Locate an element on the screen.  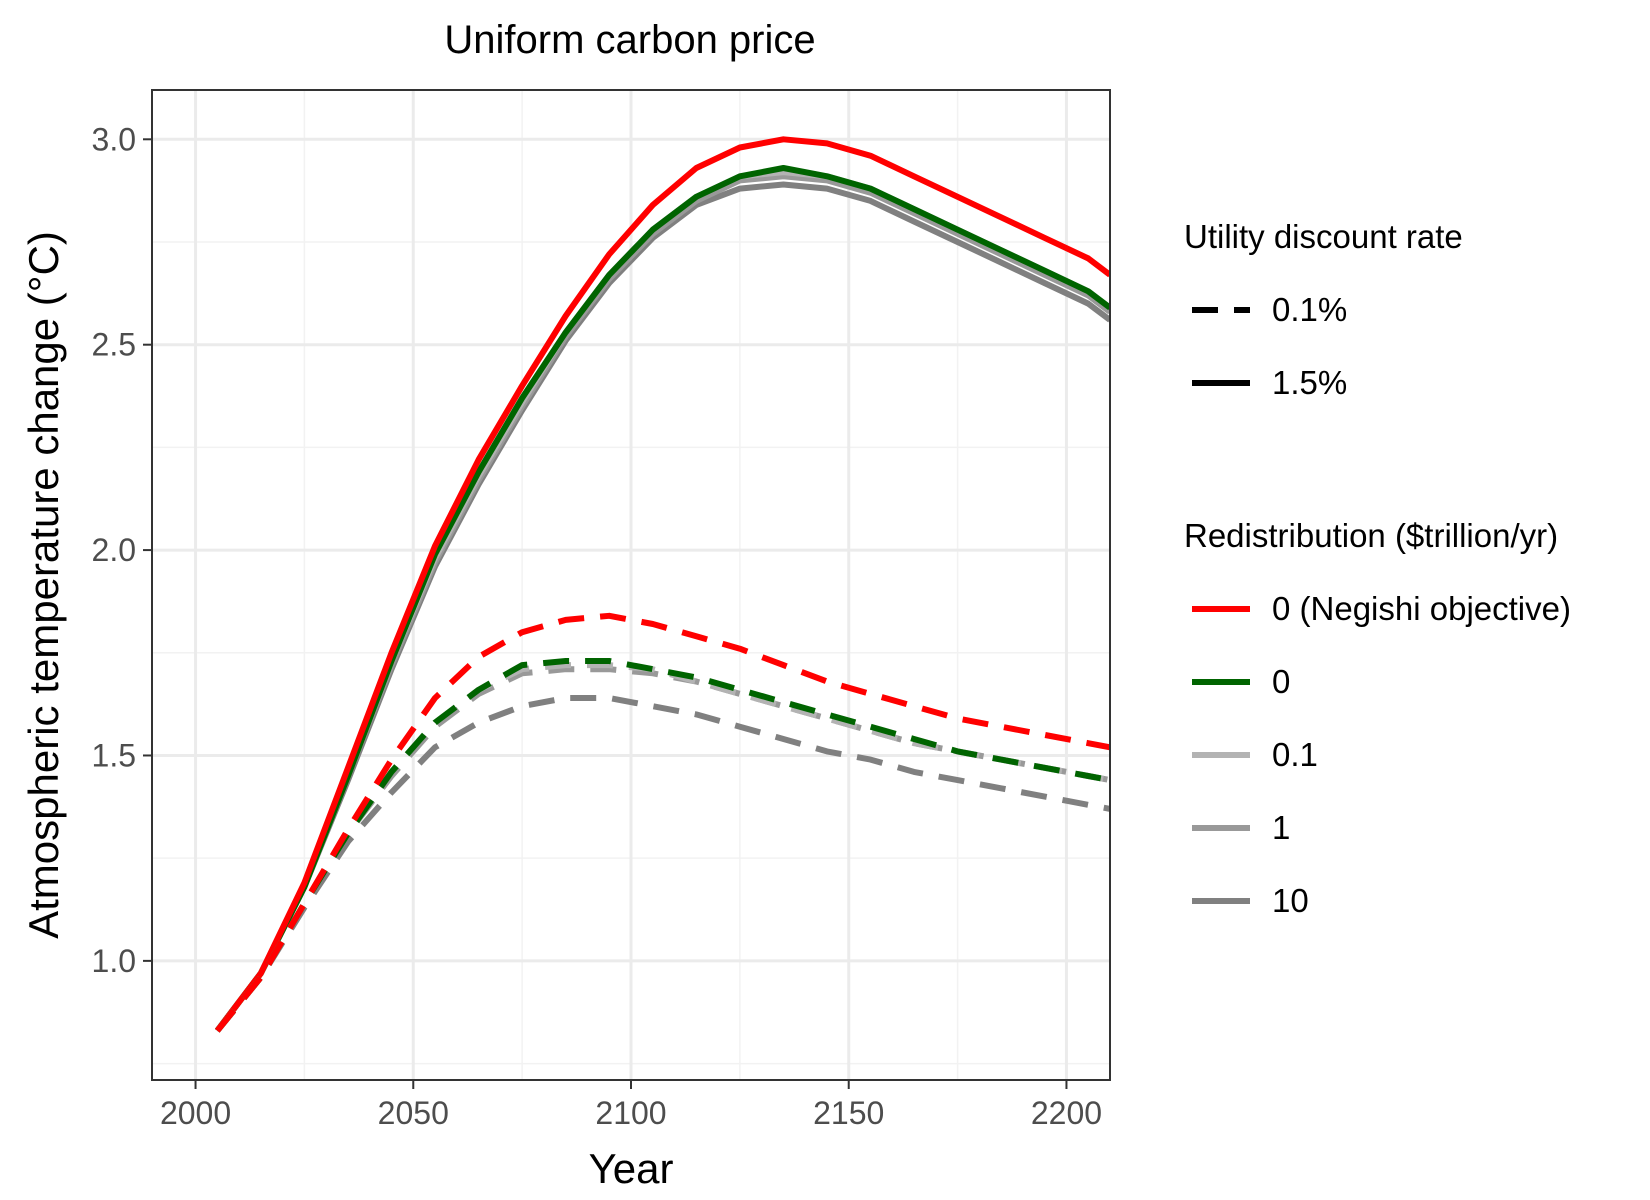
chart-title: Uniform carbon price is located at coordinates (629, 40).